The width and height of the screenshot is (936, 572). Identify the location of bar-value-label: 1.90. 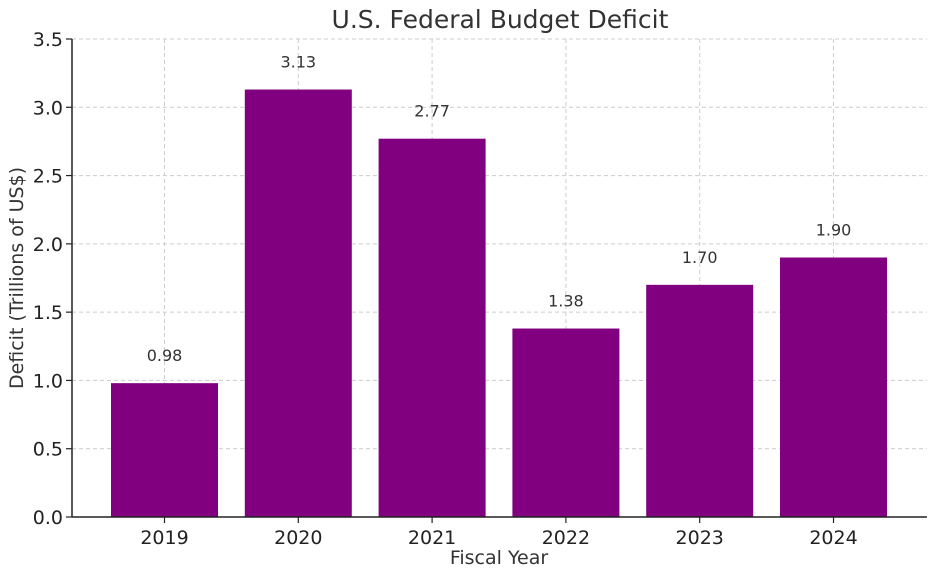
(834, 230).